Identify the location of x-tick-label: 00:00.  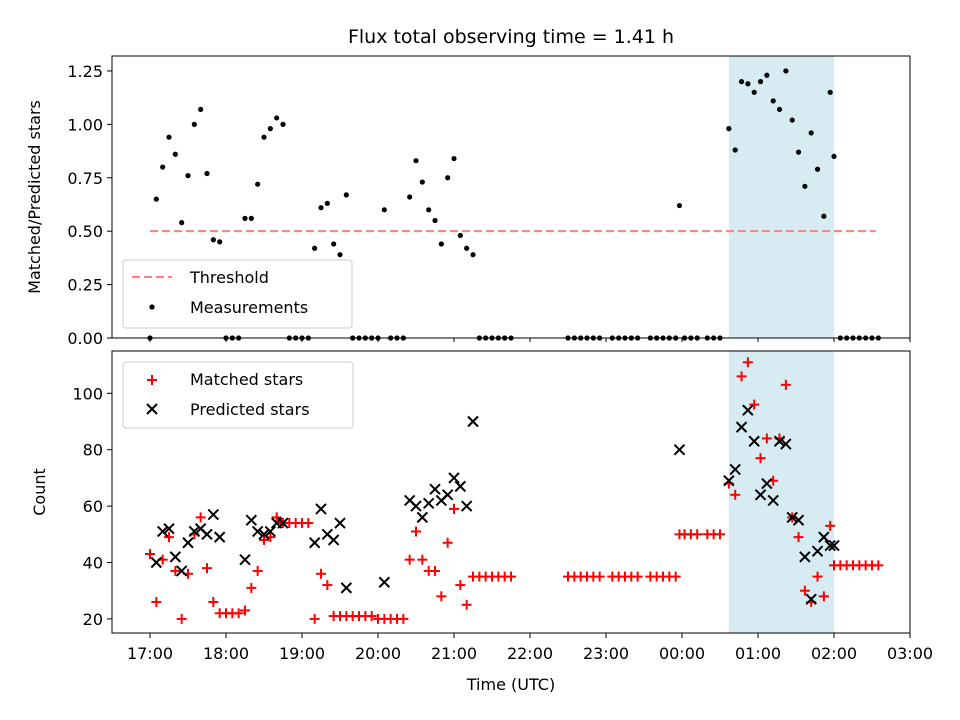
(682, 653).